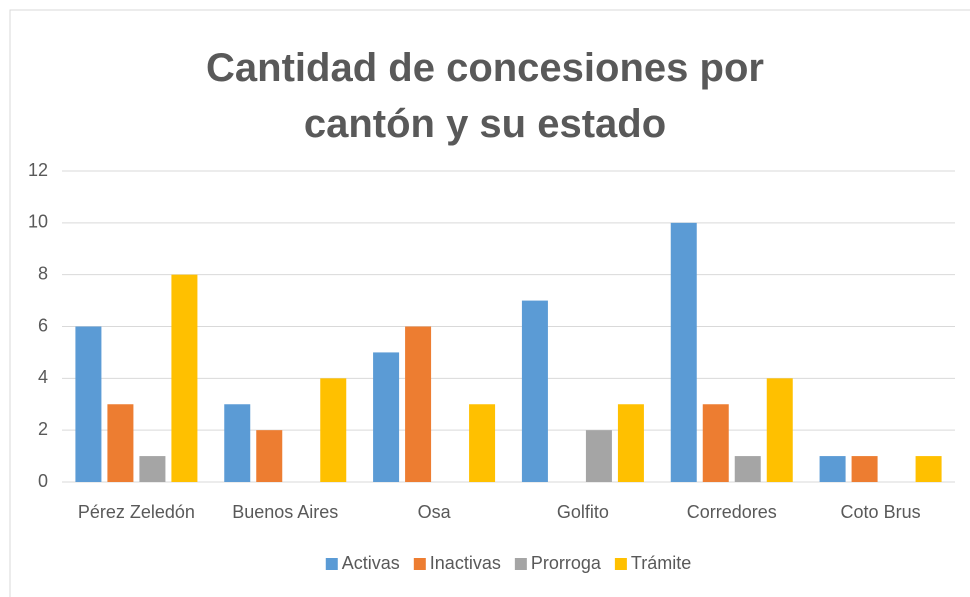 This screenshot has width=970, height=597. Describe the element at coordinates (285, 512) in the screenshot. I see `x-tick-label: Buenos Aires` at that location.